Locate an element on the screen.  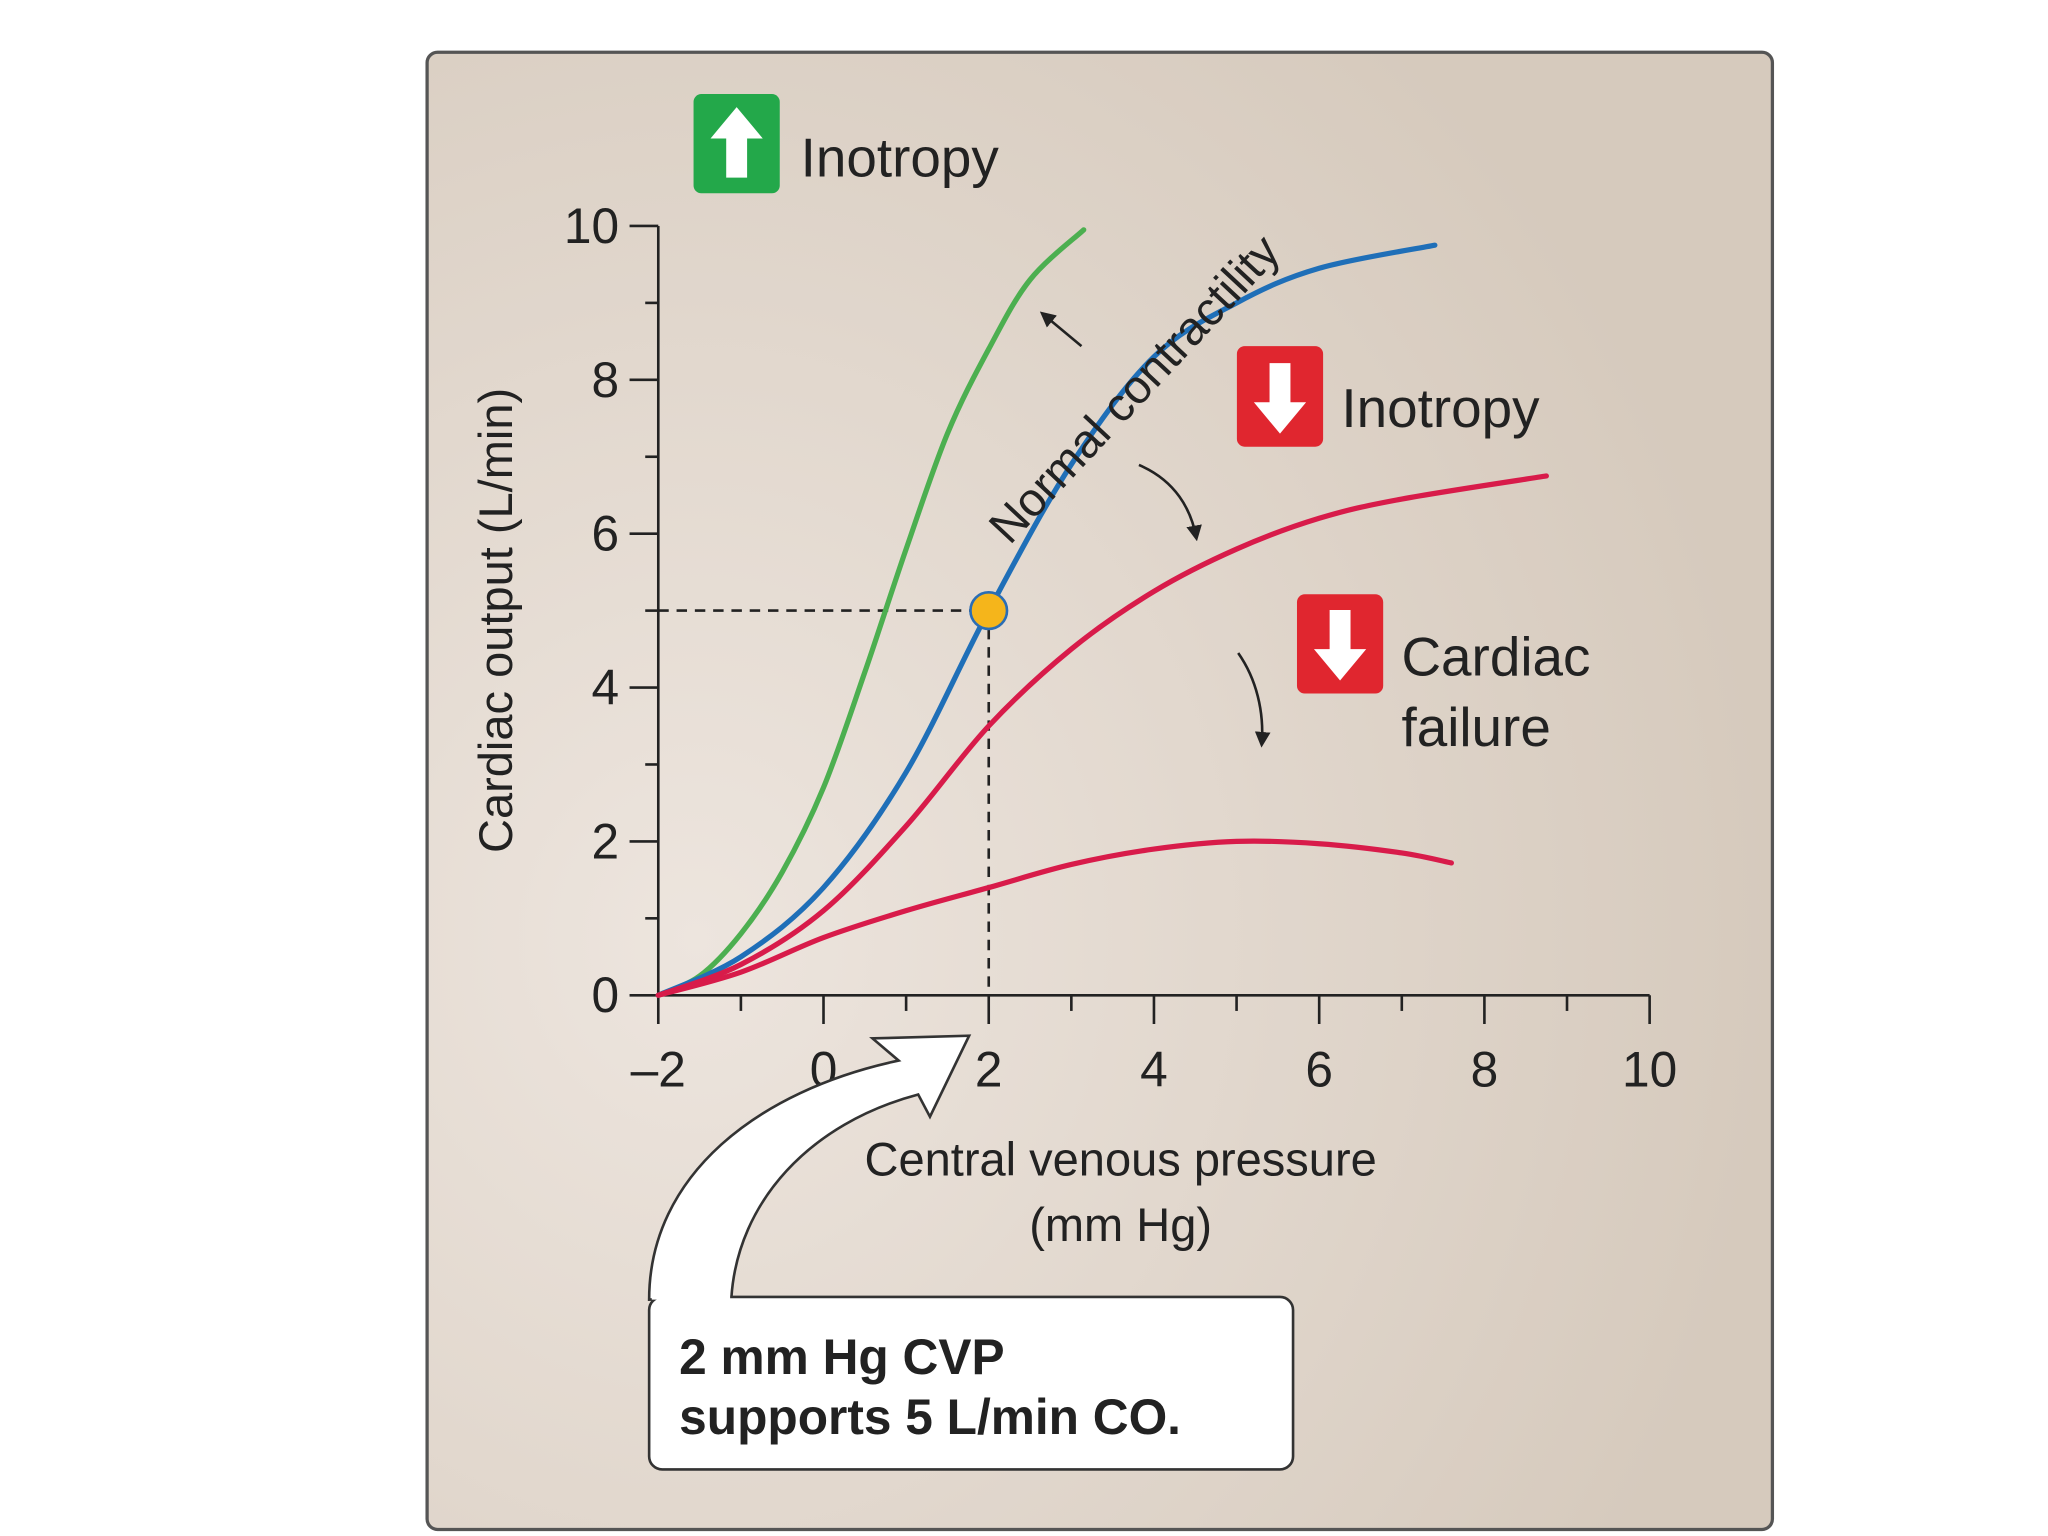
x-tick-label: 10 is located at coordinates (1649, 1070).